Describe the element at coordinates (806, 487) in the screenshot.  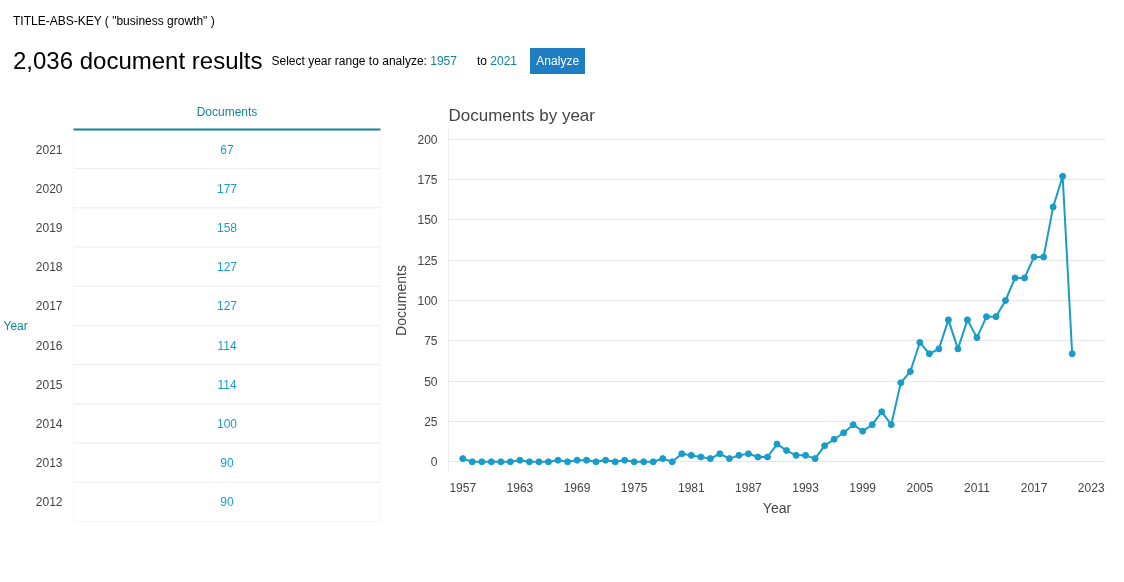
I see `x-tick-label: 1993` at that location.